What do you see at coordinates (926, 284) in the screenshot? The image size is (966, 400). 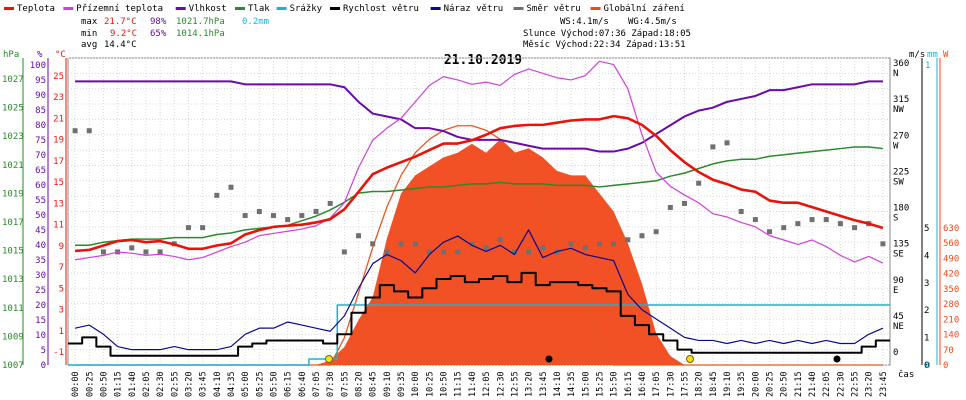 I see `tick-label-ms: 3` at bounding box center [926, 284].